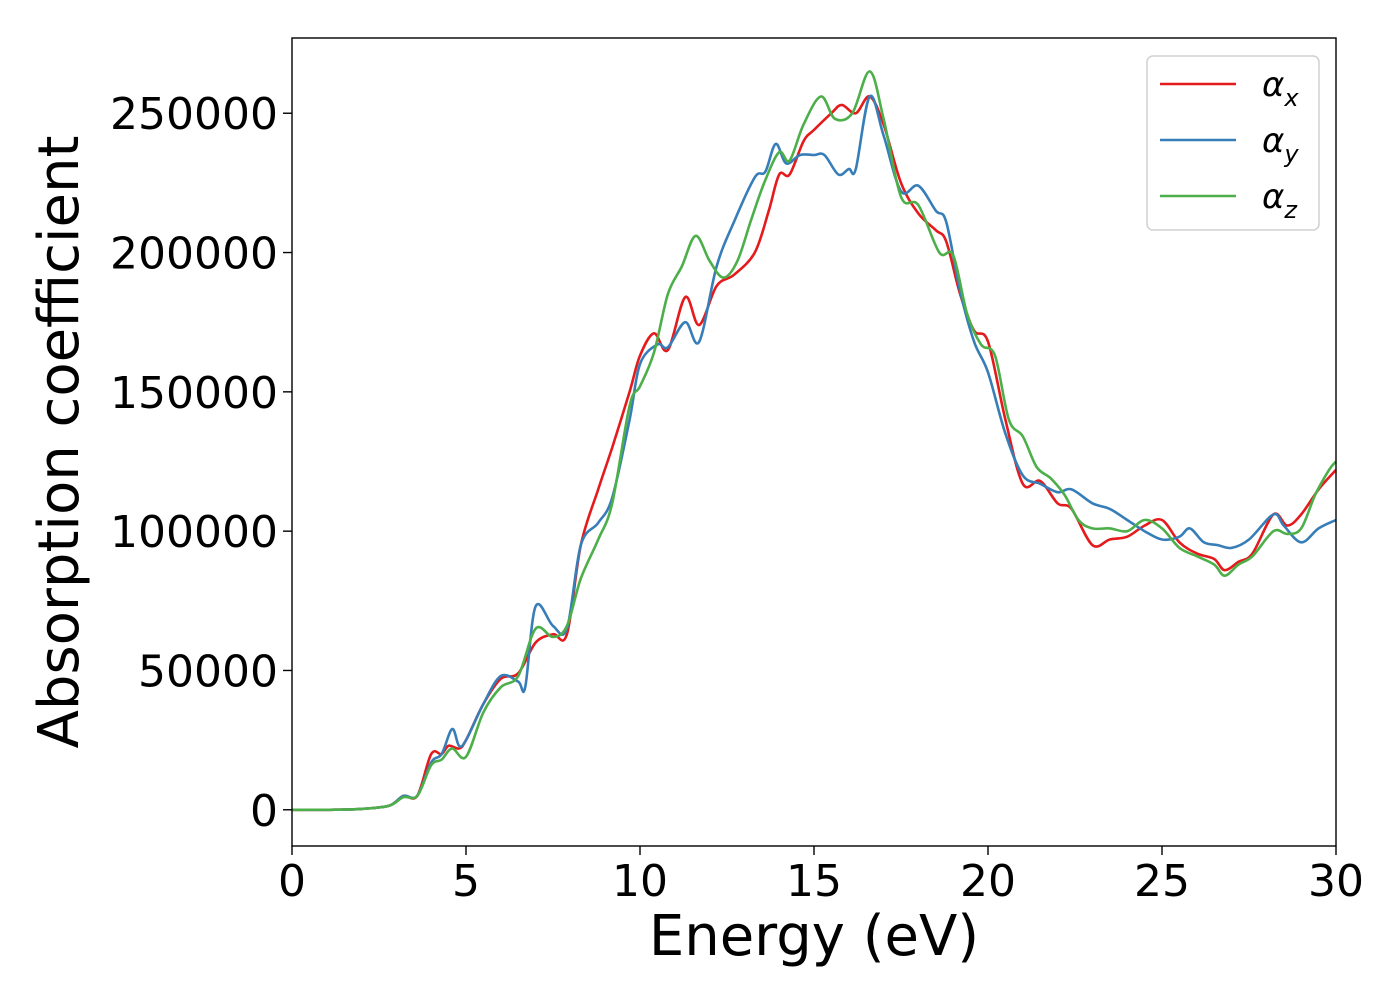 The width and height of the screenshot is (1400, 1004). What do you see at coordinates (59, 442) in the screenshot?
I see `y-axis-title: Absorption coefficient` at bounding box center [59, 442].